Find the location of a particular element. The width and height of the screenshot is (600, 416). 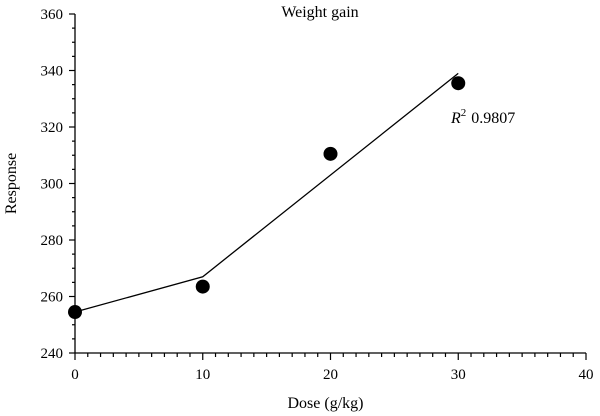

y-tick-label: 240 is located at coordinates (52, 354).